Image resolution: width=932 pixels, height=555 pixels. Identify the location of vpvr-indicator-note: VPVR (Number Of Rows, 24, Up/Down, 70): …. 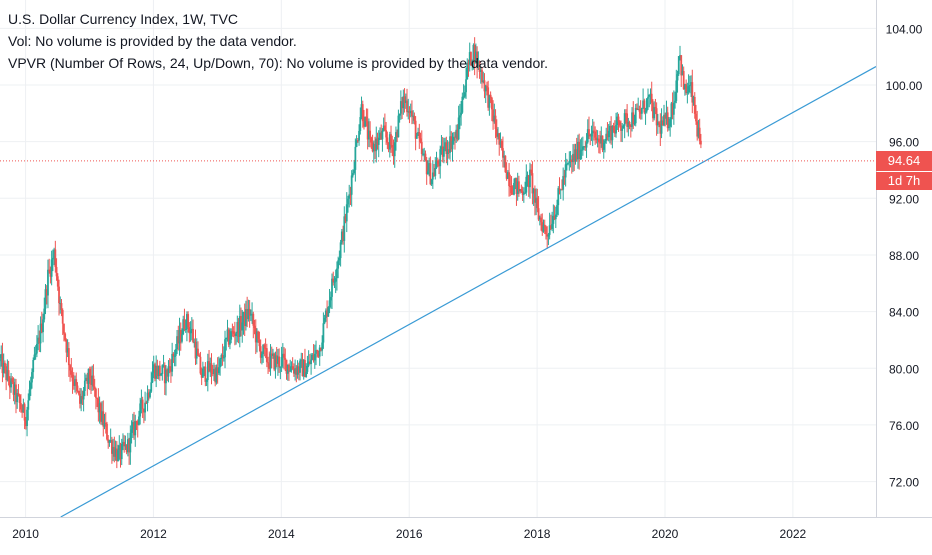
(278, 63).